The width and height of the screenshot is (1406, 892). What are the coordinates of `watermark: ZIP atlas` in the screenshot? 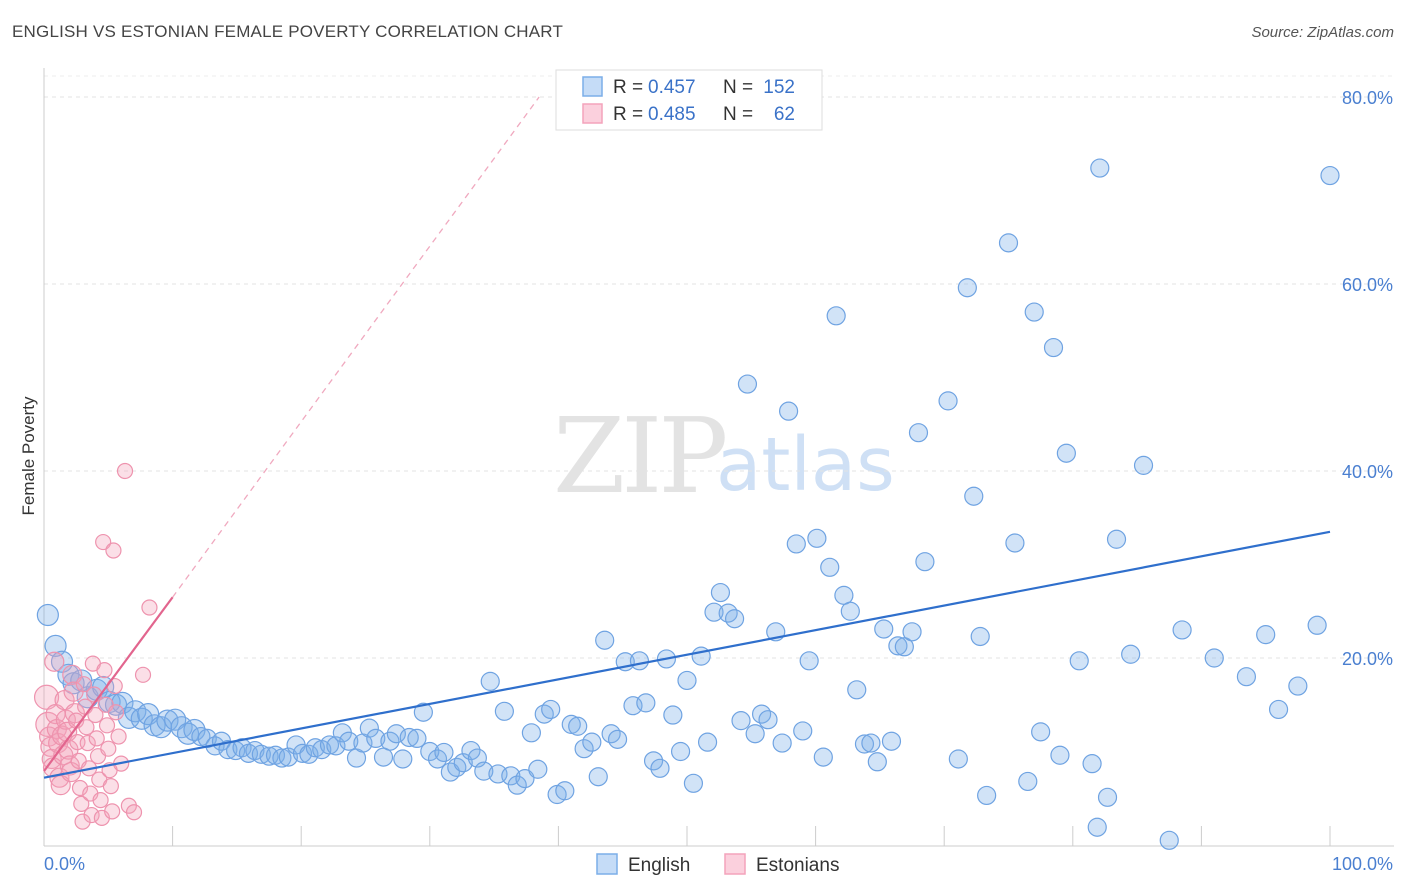 It's located at (724, 456).